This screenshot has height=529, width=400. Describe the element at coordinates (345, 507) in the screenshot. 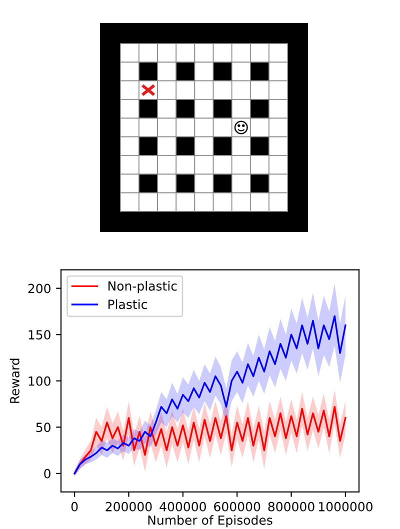

I see `x-tick-label: 1000000` at that location.